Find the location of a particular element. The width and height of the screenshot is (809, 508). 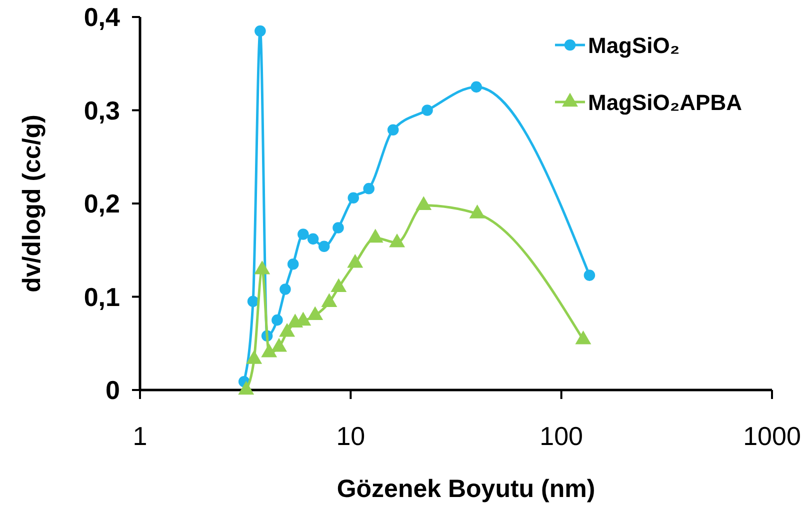

legend-label: MagSiO₂APBA is located at coordinates (665, 102).